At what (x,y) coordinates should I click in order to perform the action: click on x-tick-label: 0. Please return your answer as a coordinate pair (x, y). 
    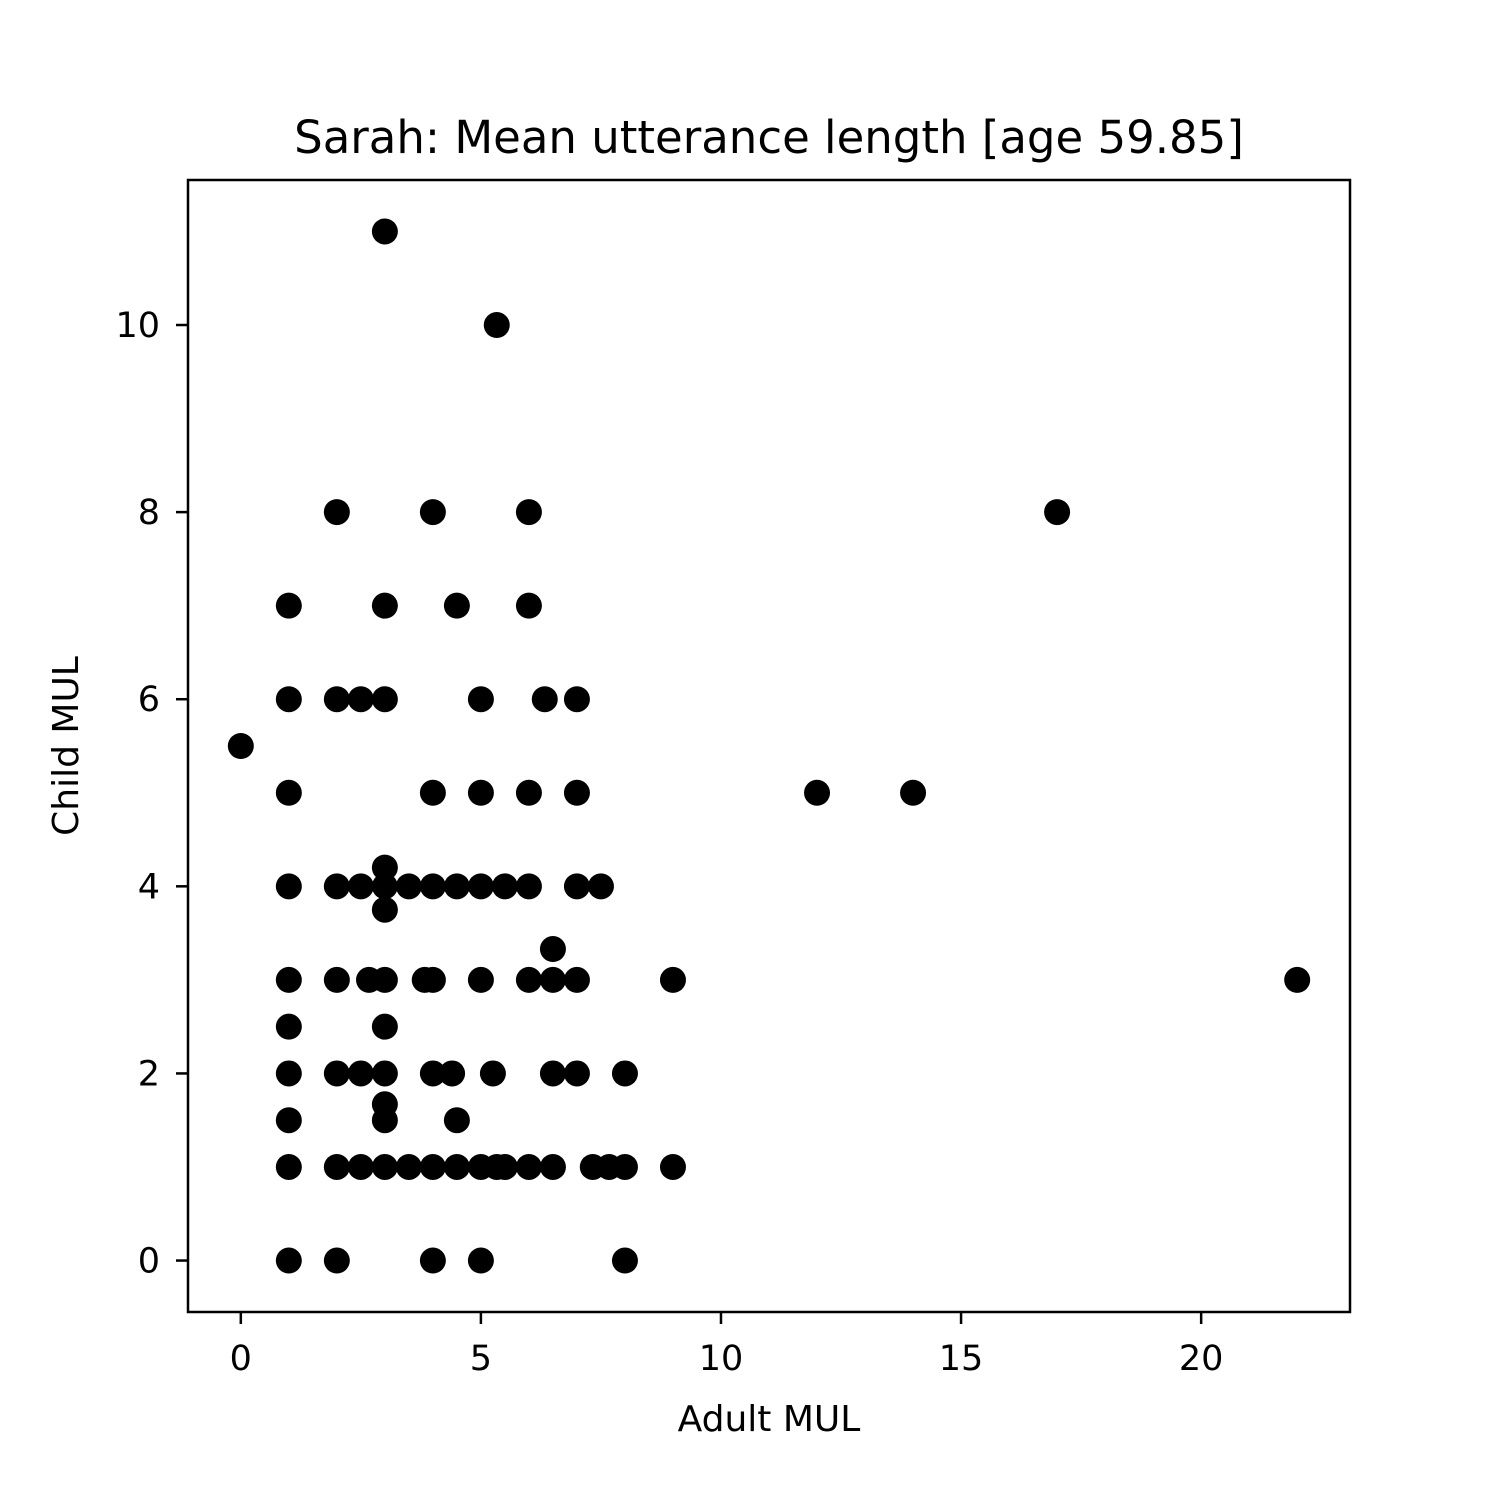
    Looking at the image, I should click on (241, 1359).